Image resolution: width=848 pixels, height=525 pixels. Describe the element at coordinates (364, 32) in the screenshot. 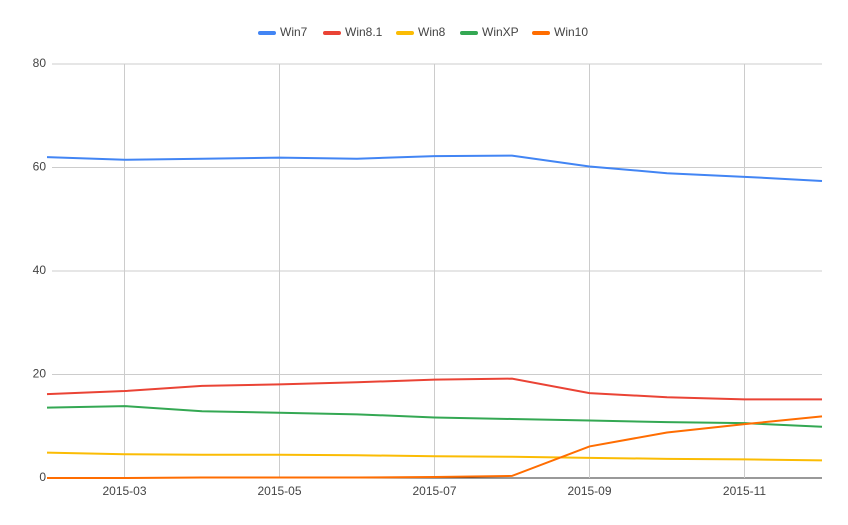

I see `legend-label: Win8.1` at that location.